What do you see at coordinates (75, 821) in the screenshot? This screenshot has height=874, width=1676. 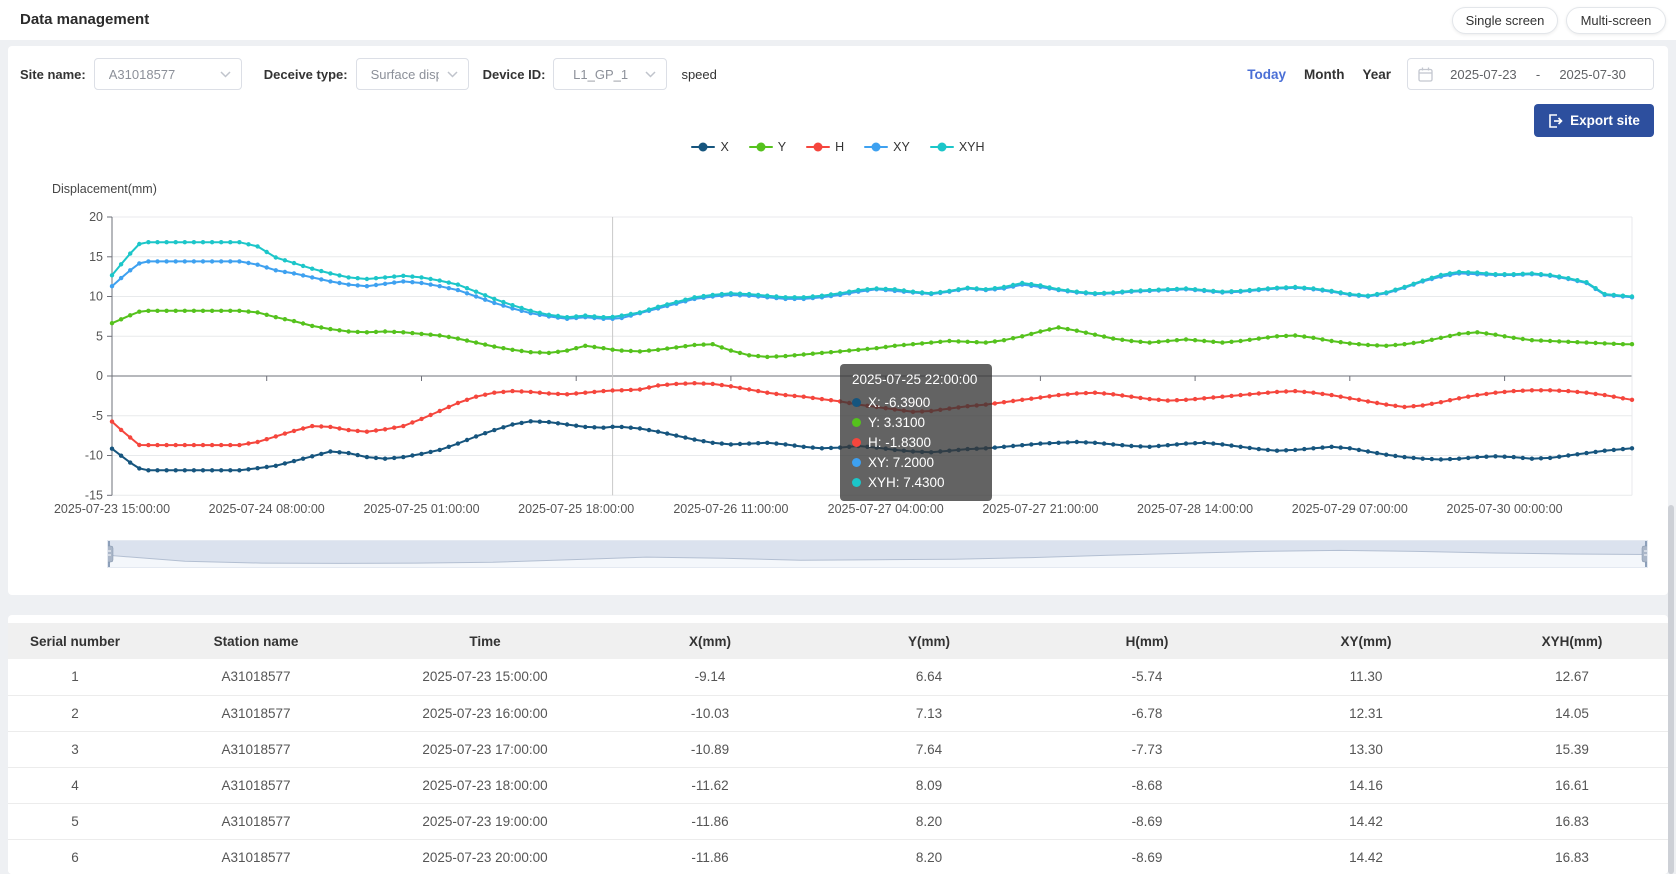 I see `table-cell: 5` at bounding box center [75, 821].